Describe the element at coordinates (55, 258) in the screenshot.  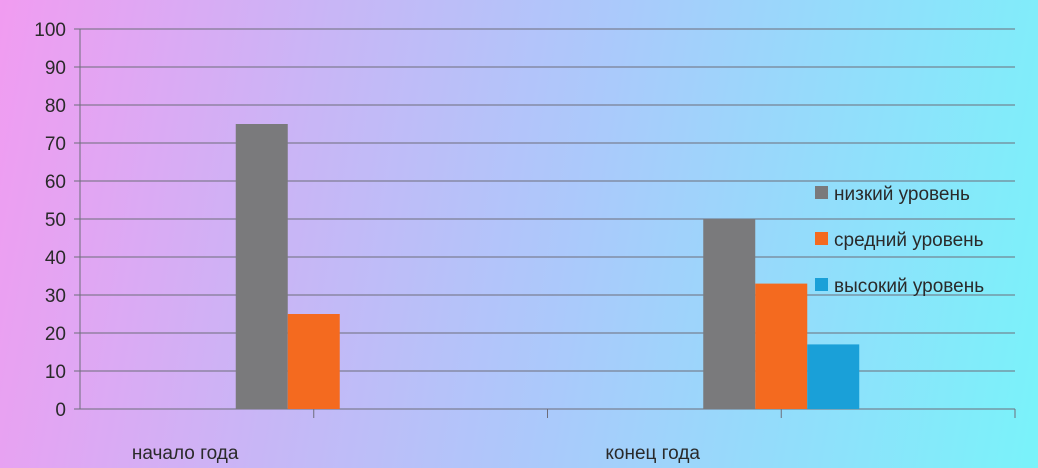
I see `y-tick-label: 40` at that location.